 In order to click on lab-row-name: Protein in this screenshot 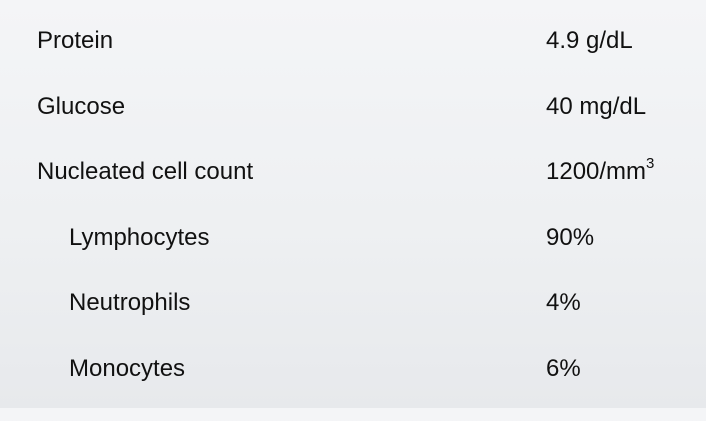, I will do `click(75, 40)`.